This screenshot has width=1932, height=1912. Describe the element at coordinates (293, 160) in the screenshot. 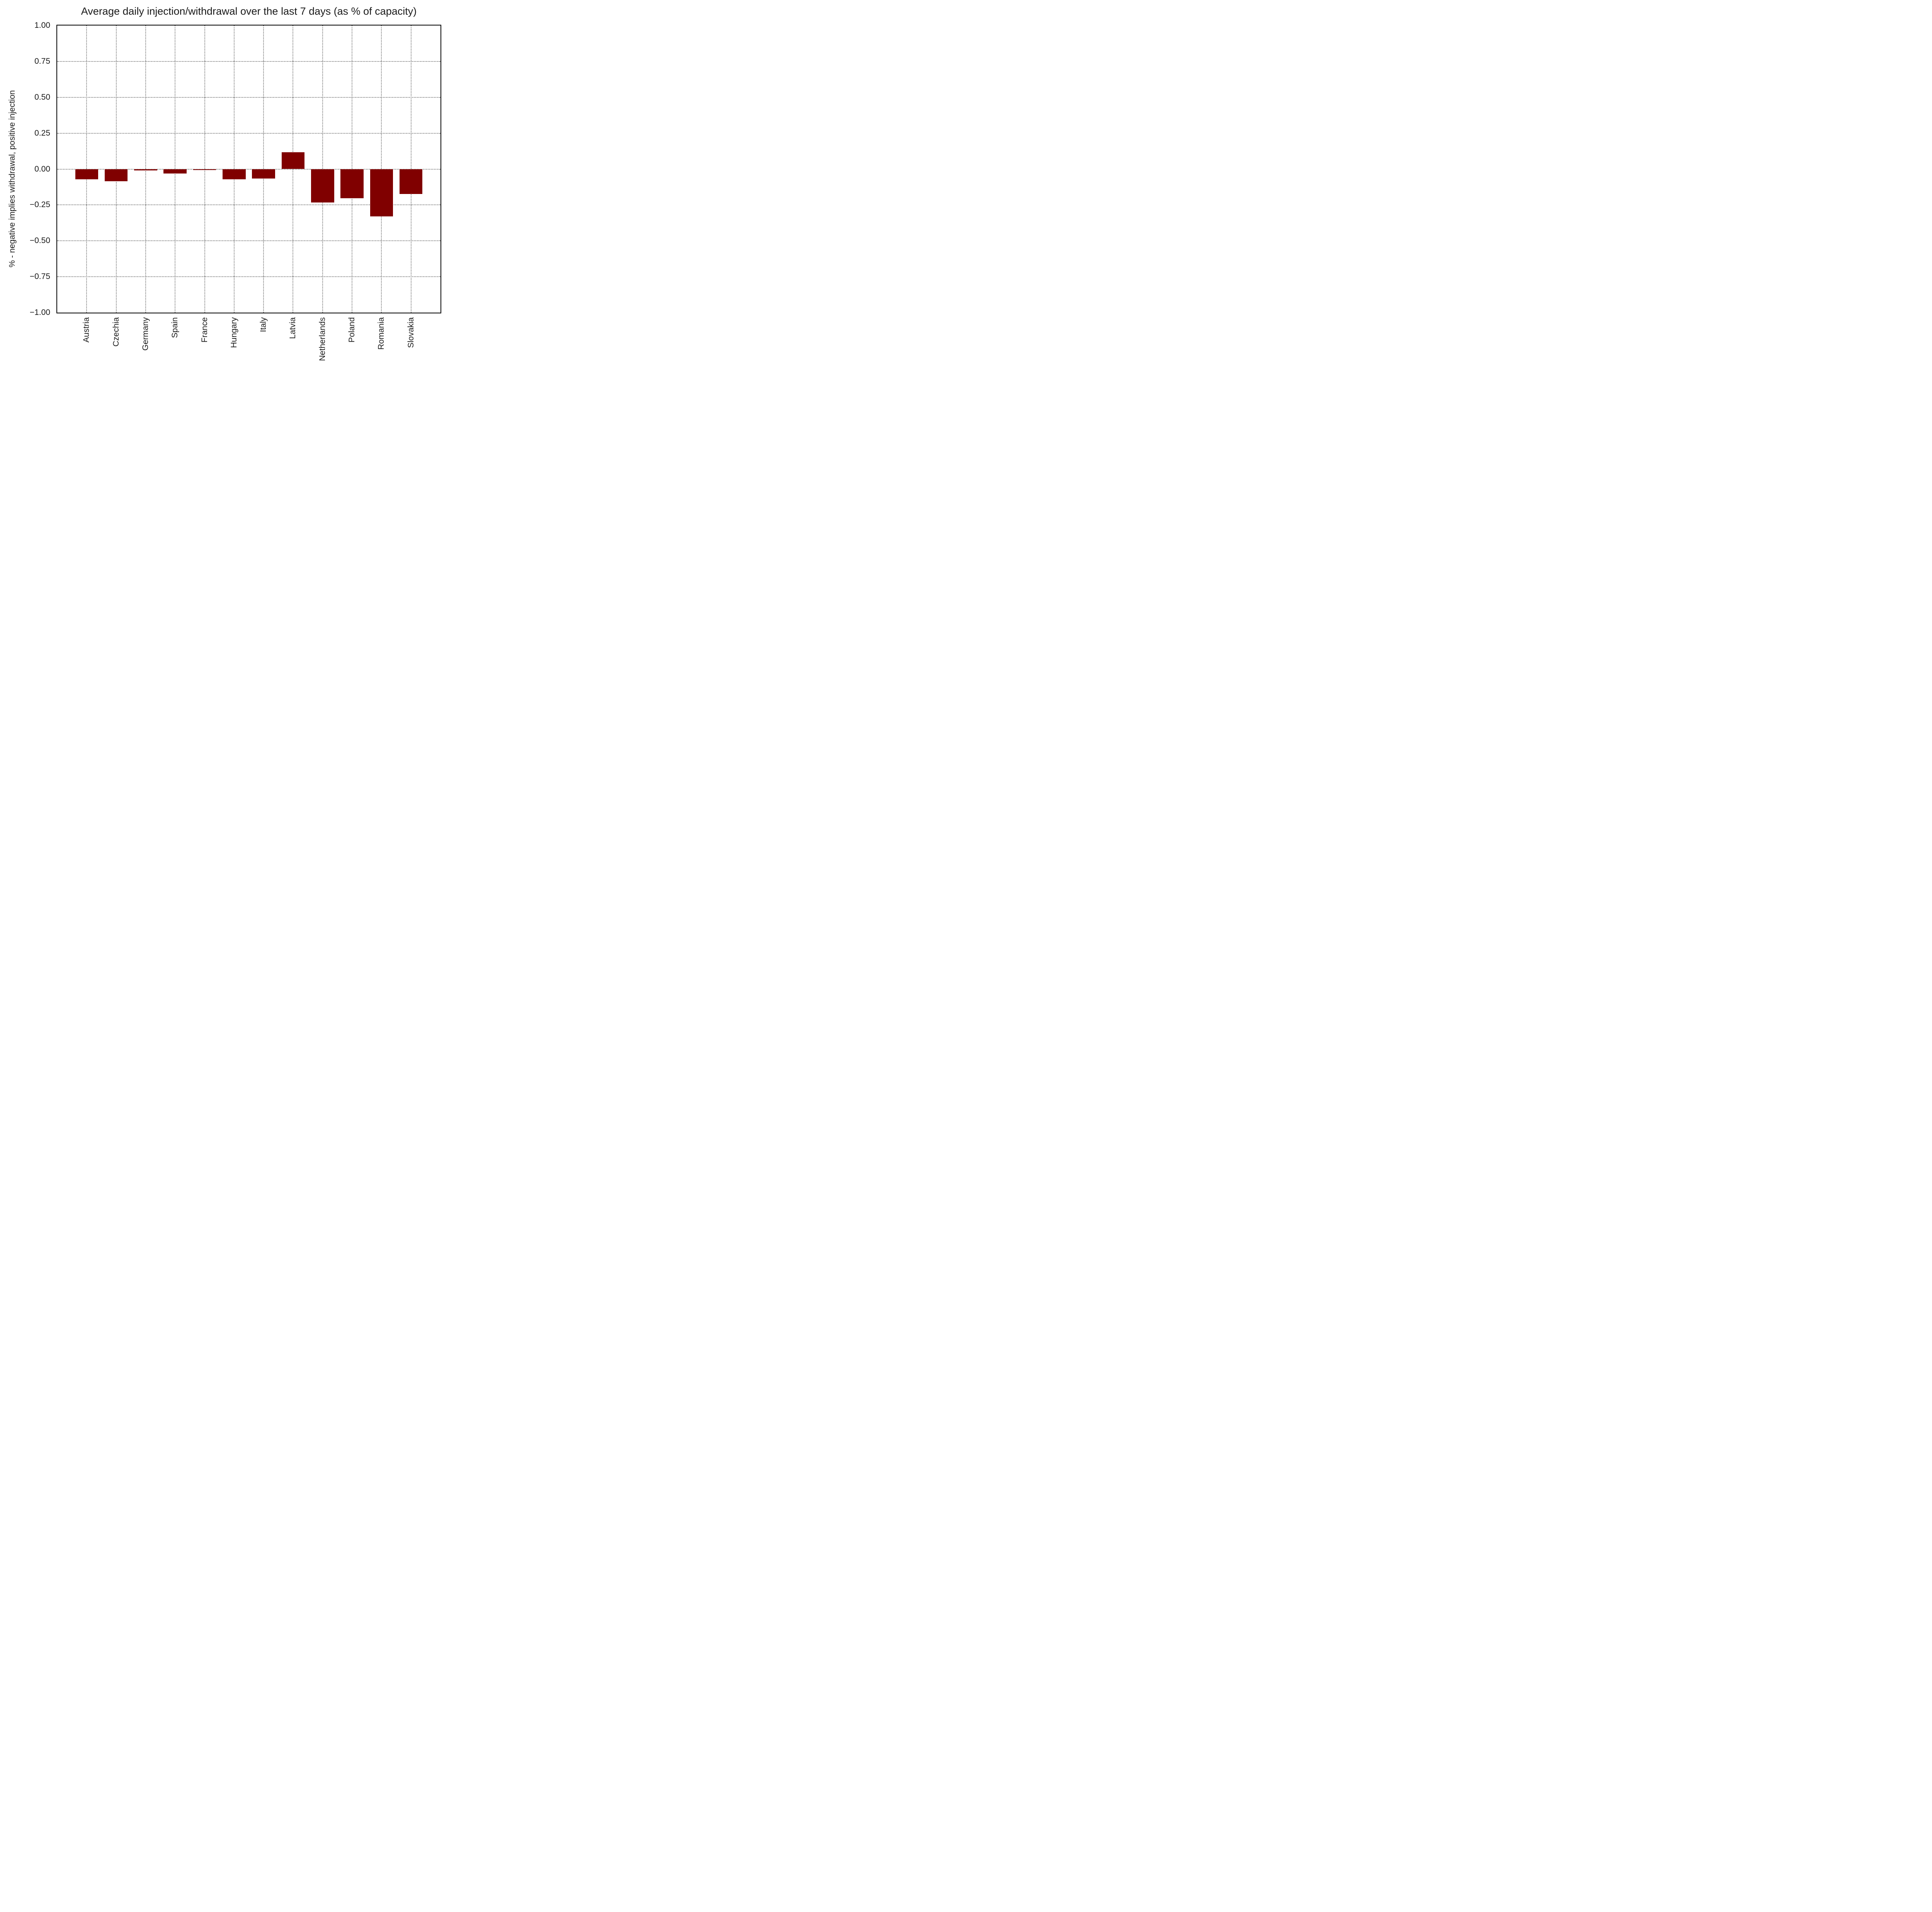

I see `bar-latvia` at that location.